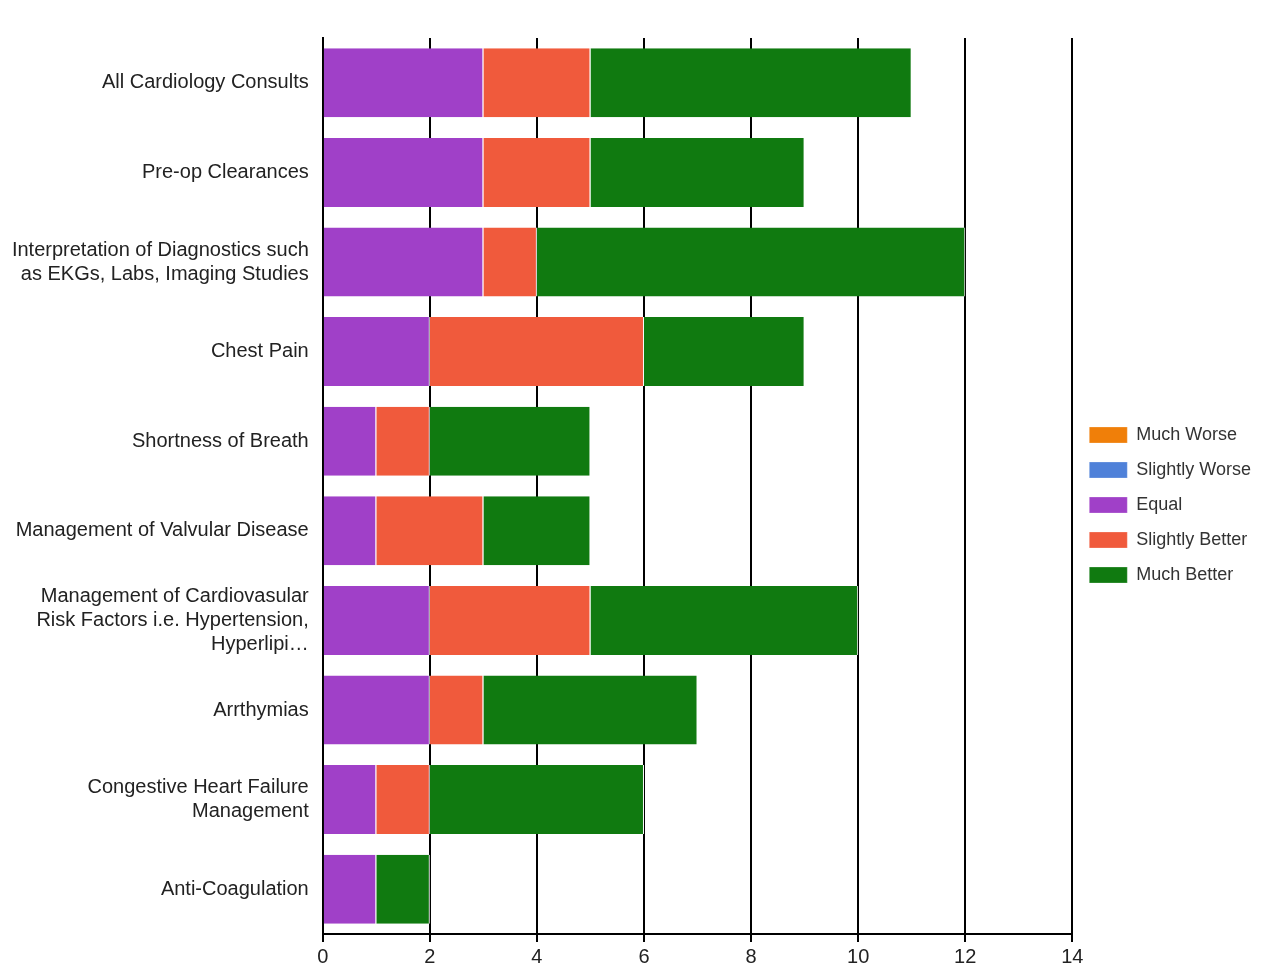 The height and width of the screenshot is (978, 1271). Describe the element at coordinates (537, 955) in the screenshot. I see `x-tick-label: 4` at that location.